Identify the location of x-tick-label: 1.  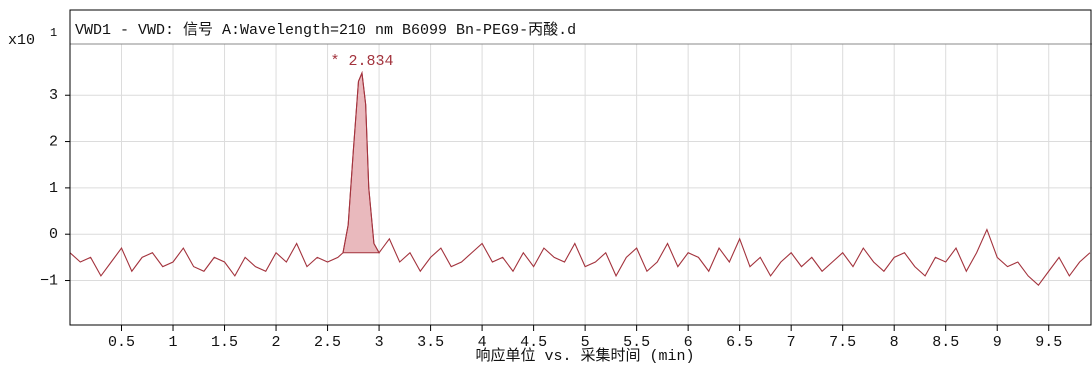
(173, 342).